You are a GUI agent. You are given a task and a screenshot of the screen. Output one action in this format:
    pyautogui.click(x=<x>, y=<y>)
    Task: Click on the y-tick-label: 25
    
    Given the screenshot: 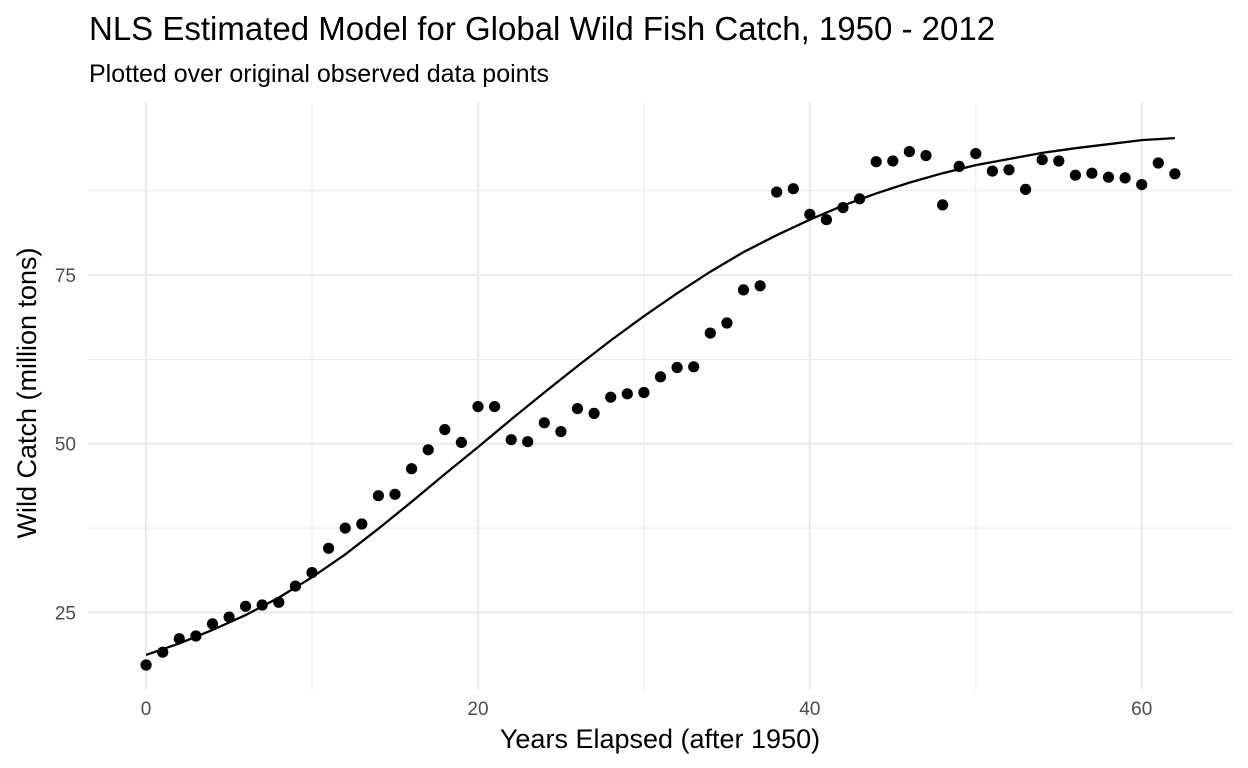 What is the action you would take?
    pyautogui.click(x=65, y=613)
    